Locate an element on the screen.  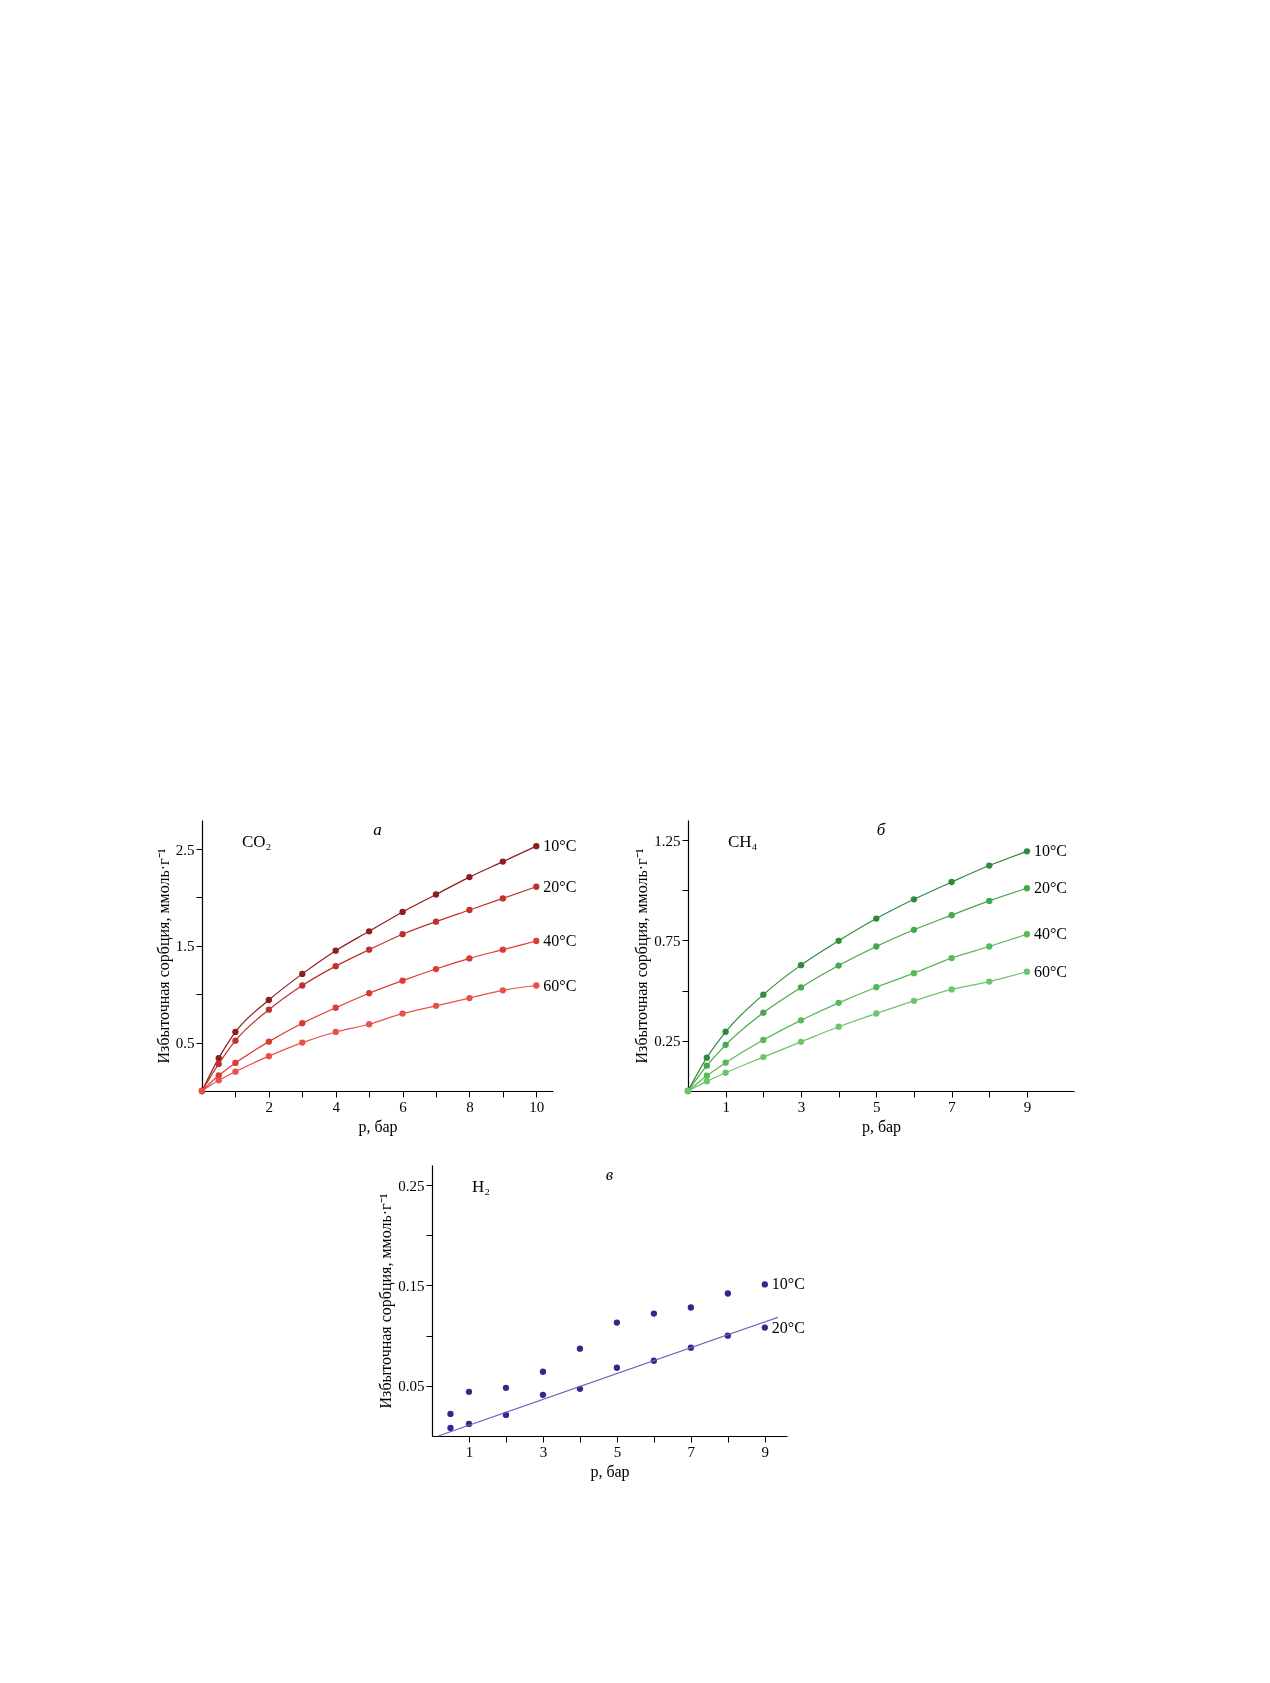
x-tick-label: 6 is located at coordinates (403, 1106).